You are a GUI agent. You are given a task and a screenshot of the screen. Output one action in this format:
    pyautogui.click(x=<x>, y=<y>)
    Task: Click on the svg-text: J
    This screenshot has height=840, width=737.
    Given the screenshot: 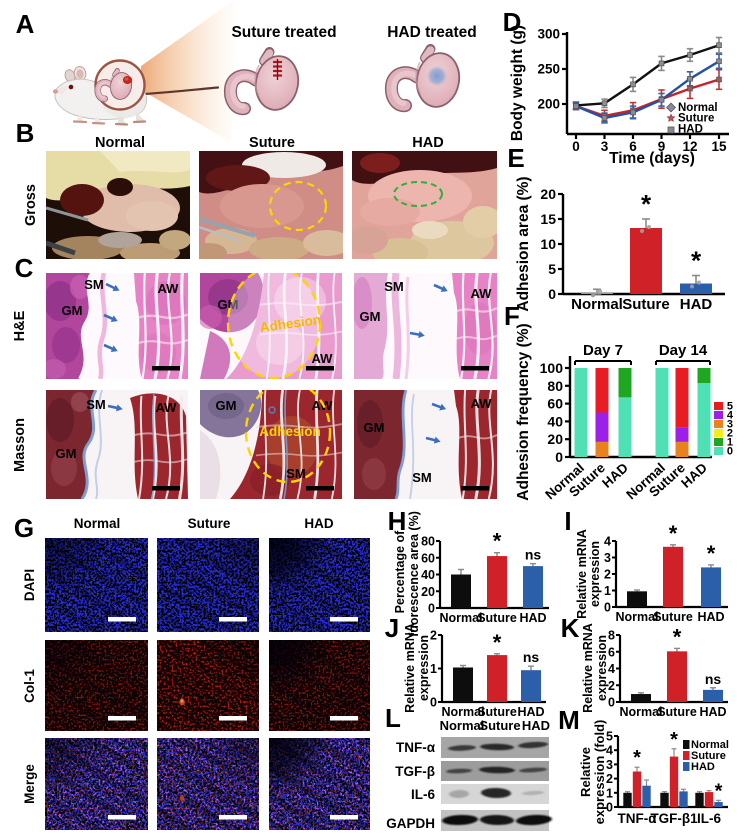 What is the action you would take?
    pyautogui.click(x=392, y=628)
    